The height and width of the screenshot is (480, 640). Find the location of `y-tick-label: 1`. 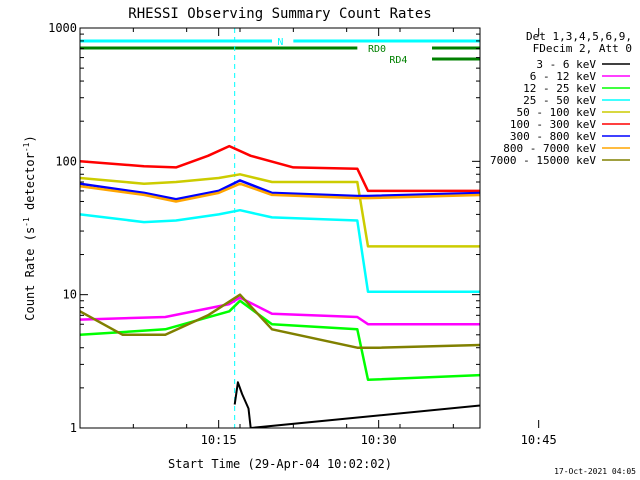

y-tick-label: 1 is located at coordinates (73, 428).